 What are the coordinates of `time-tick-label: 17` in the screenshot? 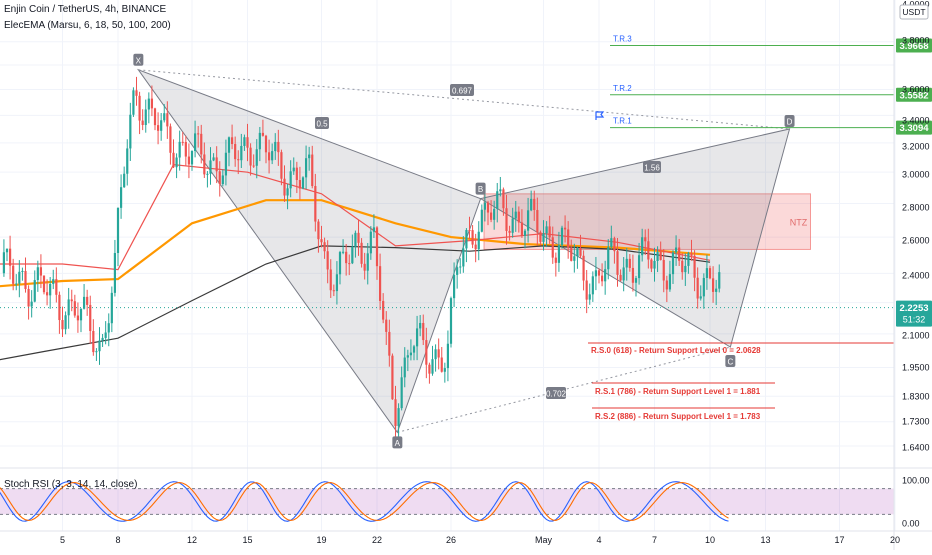 It's located at (839, 540).